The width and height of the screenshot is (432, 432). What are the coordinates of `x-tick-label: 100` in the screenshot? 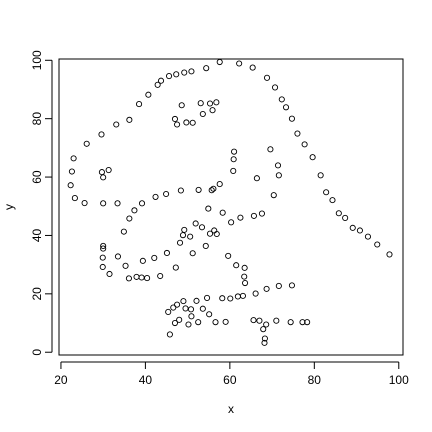 It's located at (399, 380).